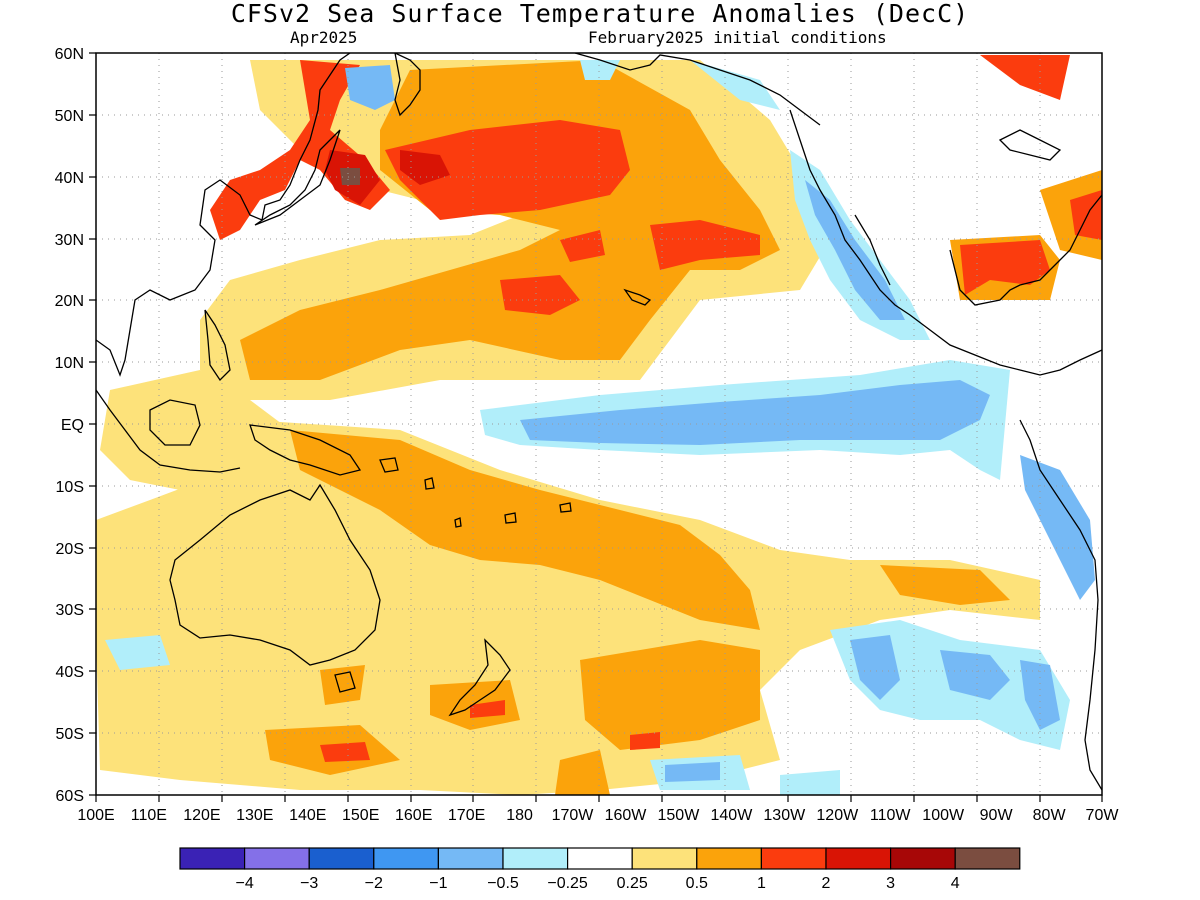  What do you see at coordinates (826, 883) in the screenshot?
I see `legend-label: 2` at bounding box center [826, 883].